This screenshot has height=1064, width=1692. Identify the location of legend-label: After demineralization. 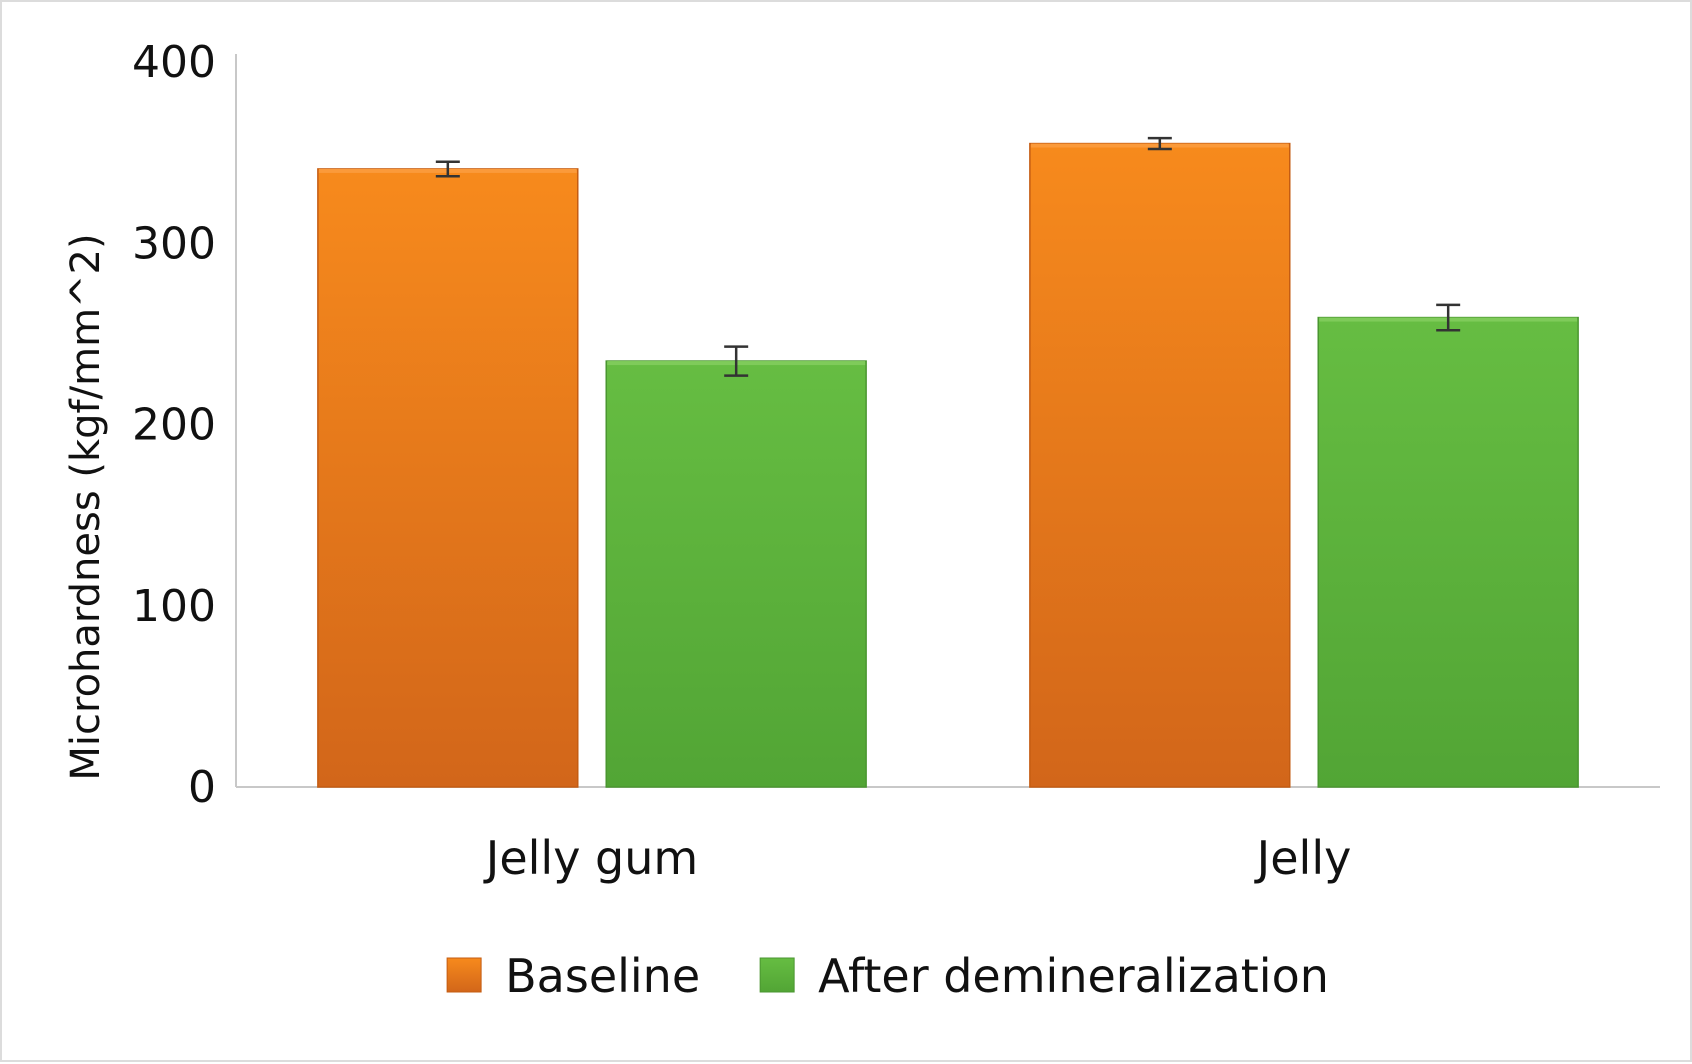
(1073, 976).